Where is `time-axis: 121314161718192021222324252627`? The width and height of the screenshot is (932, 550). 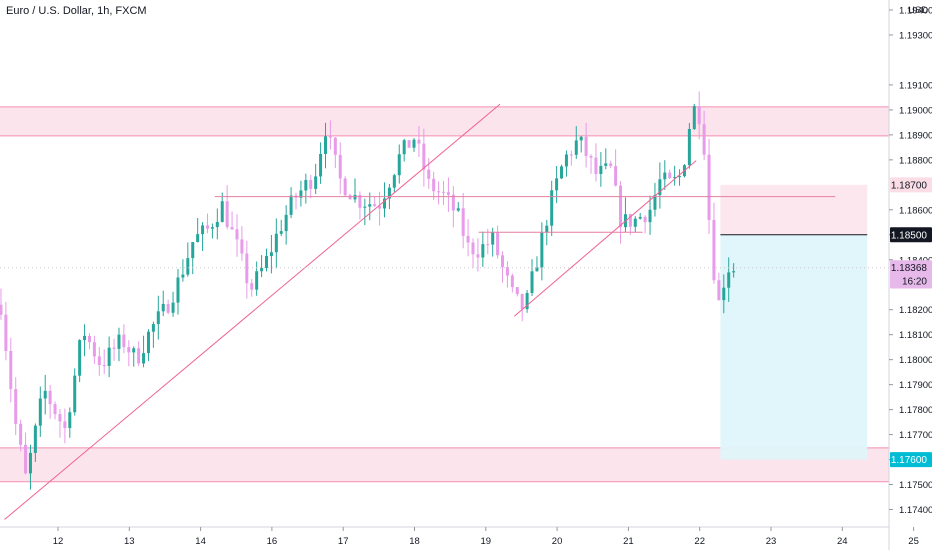 time-axis: 121314161718192021222324252627 is located at coordinates (492, 537).